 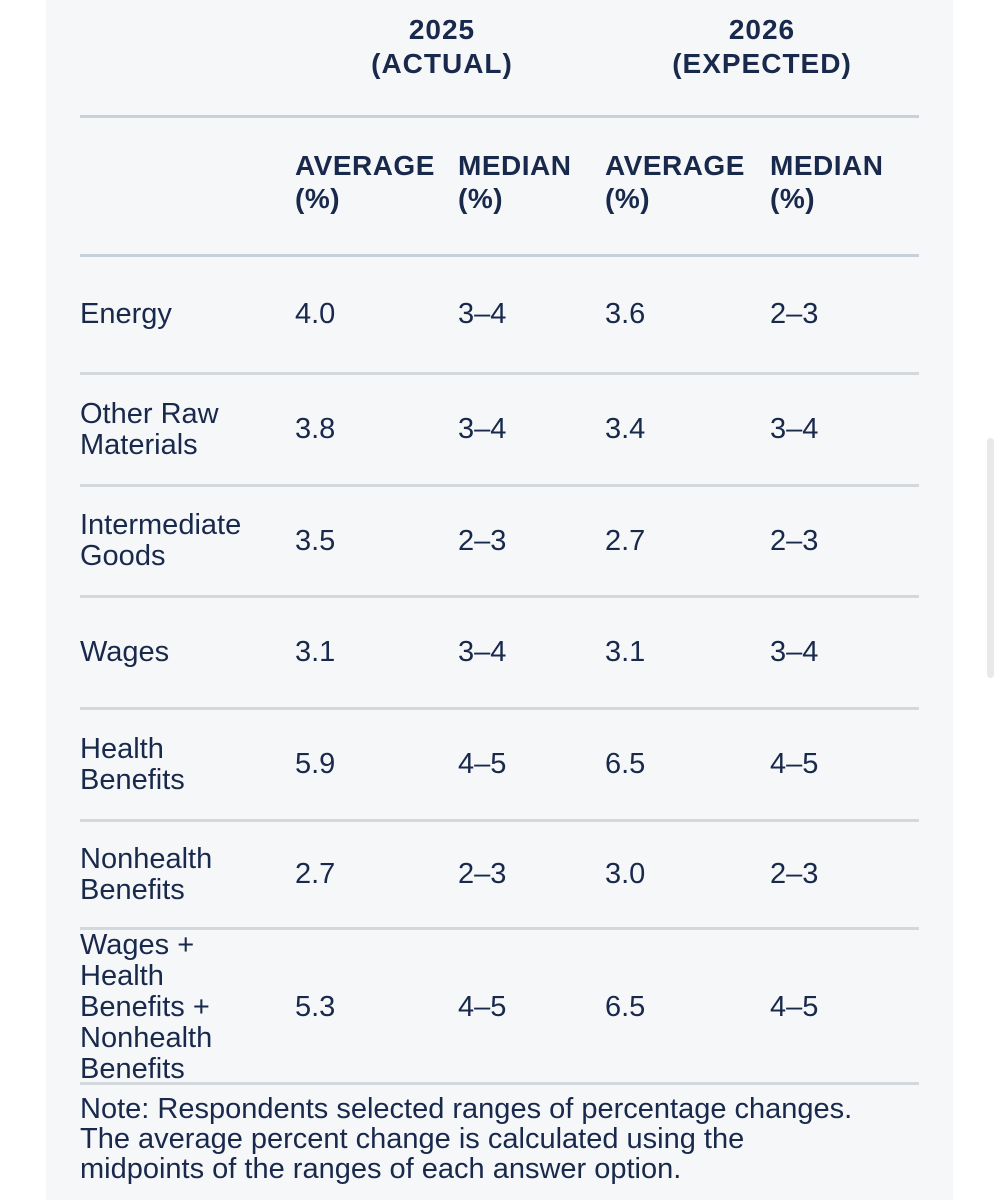 What do you see at coordinates (625, 314) in the screenshot?
I see `cell-value: 3.6` at bounding box center [625, 314].